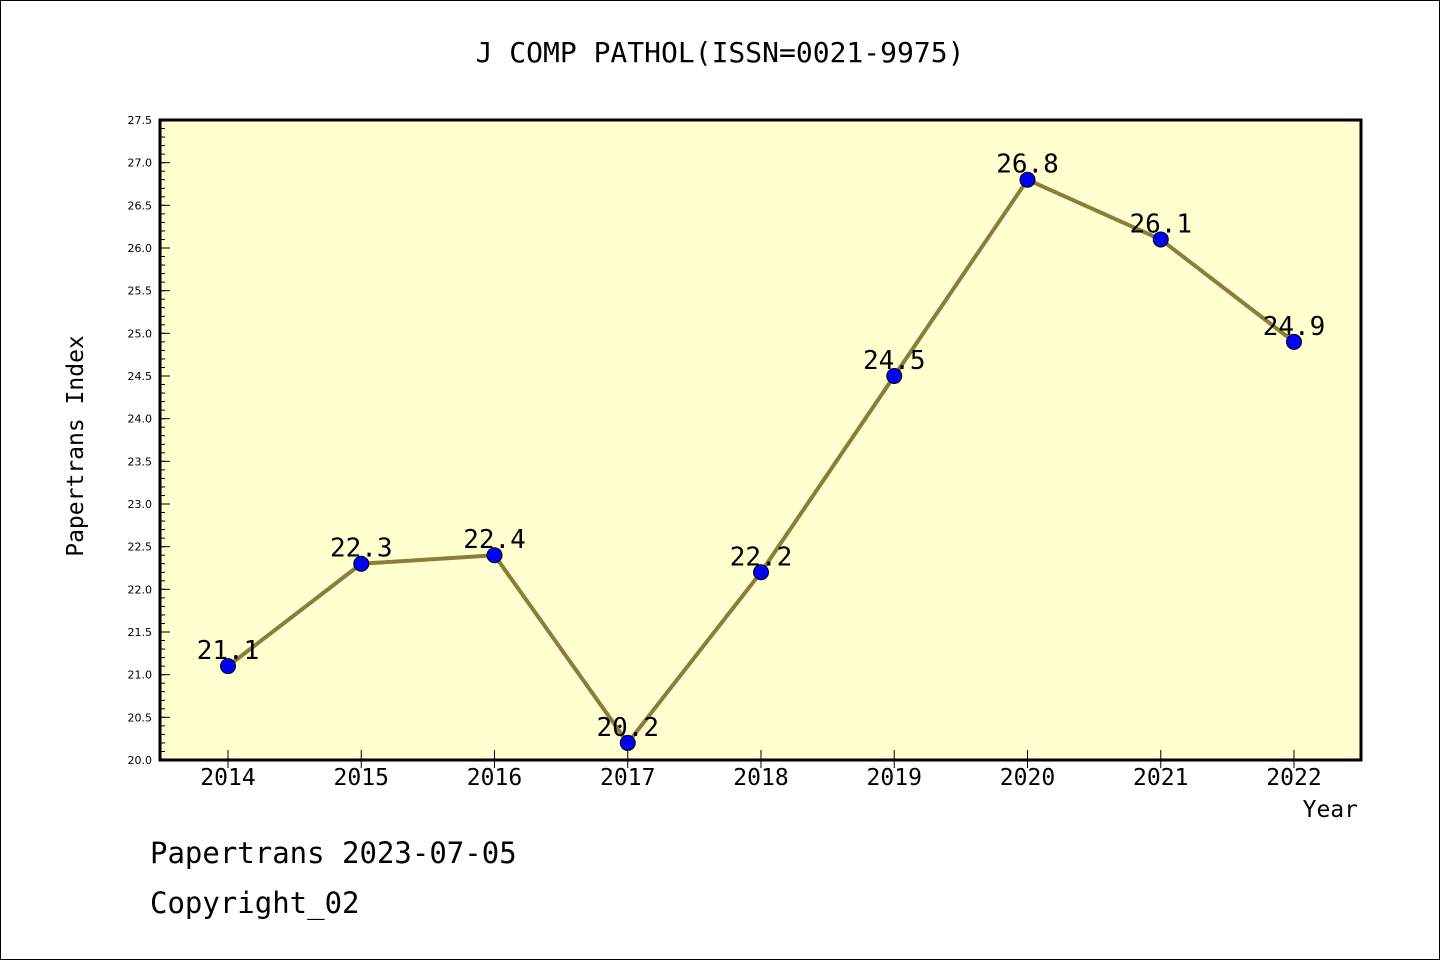  What do you see at coordinates (361, 549) in the screenshot?
I see `data-label: 22.3` at bounding box center [361, 549].